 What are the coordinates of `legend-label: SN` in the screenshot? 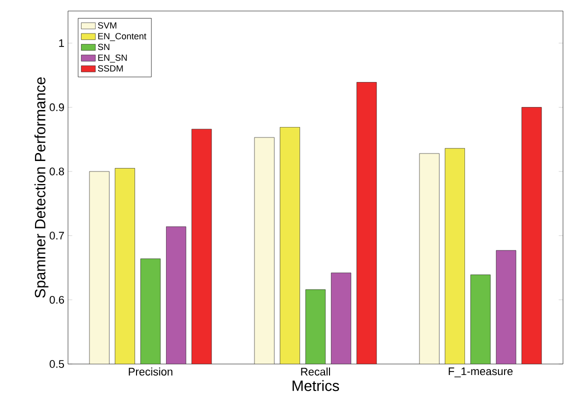 It's located at (104, 47).